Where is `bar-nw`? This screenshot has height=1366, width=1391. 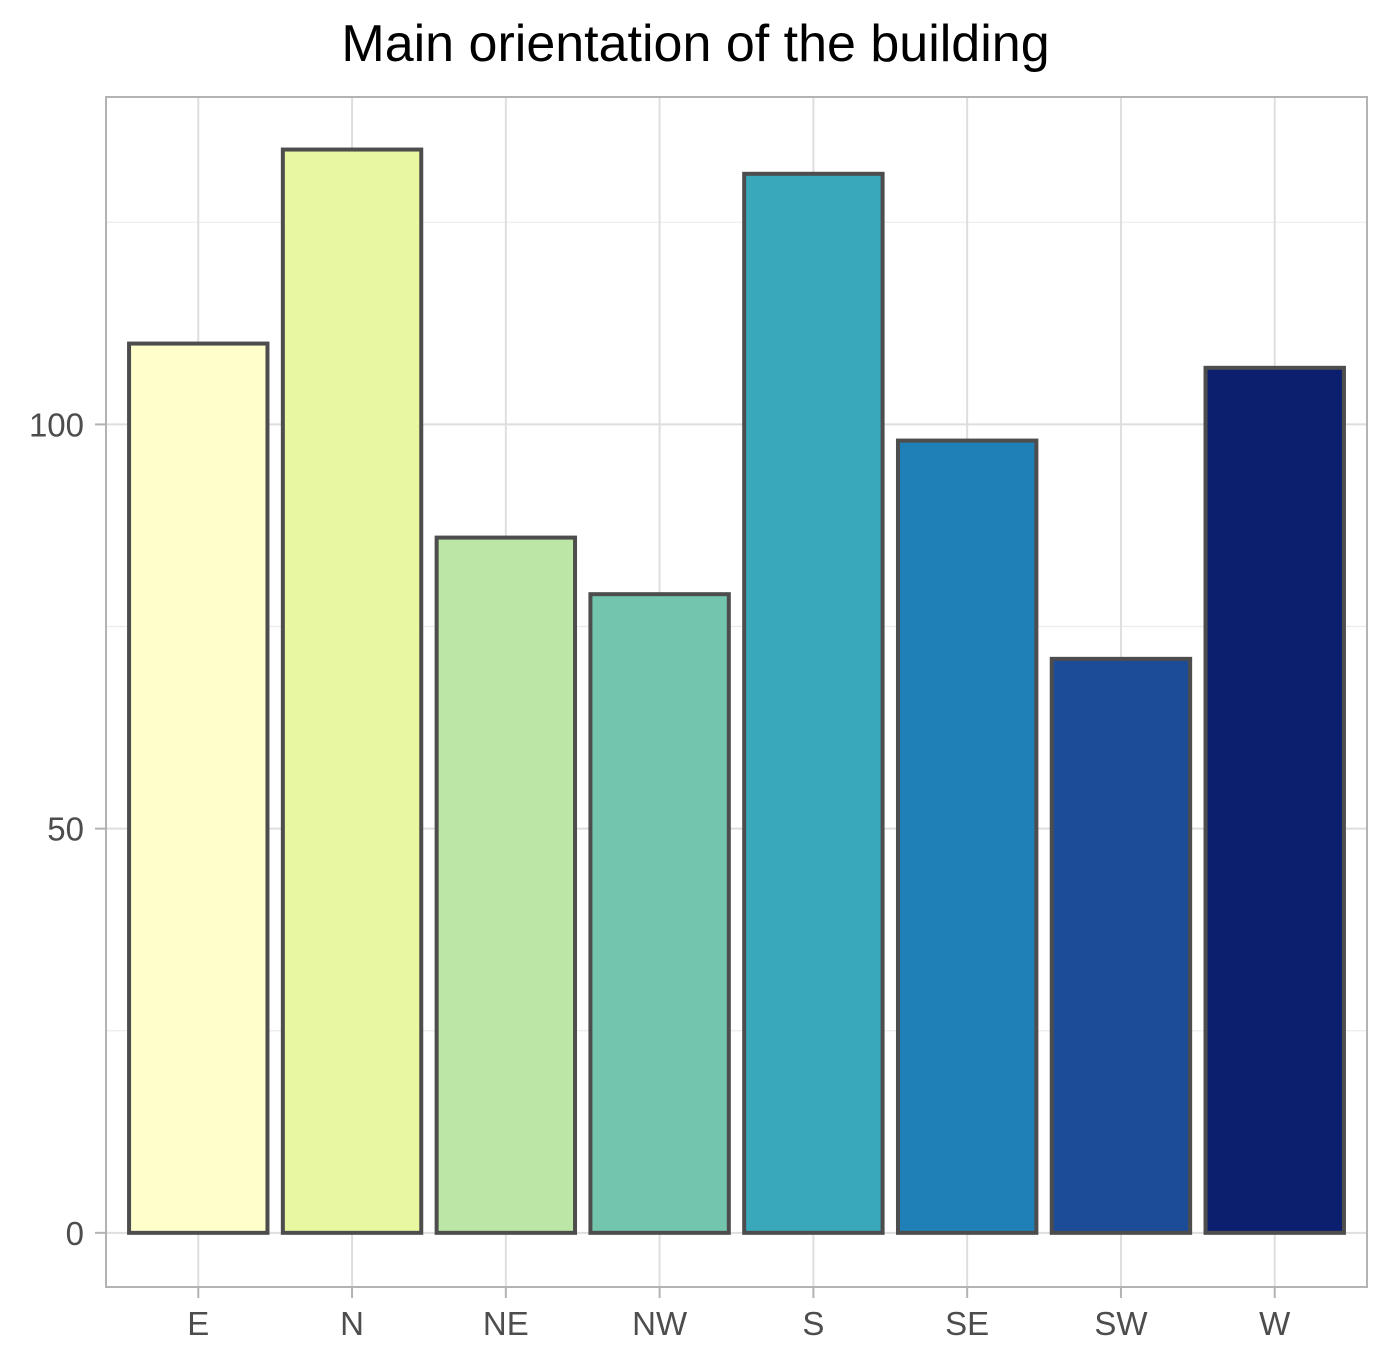
bar-nw is located at coordinates (659, 913).